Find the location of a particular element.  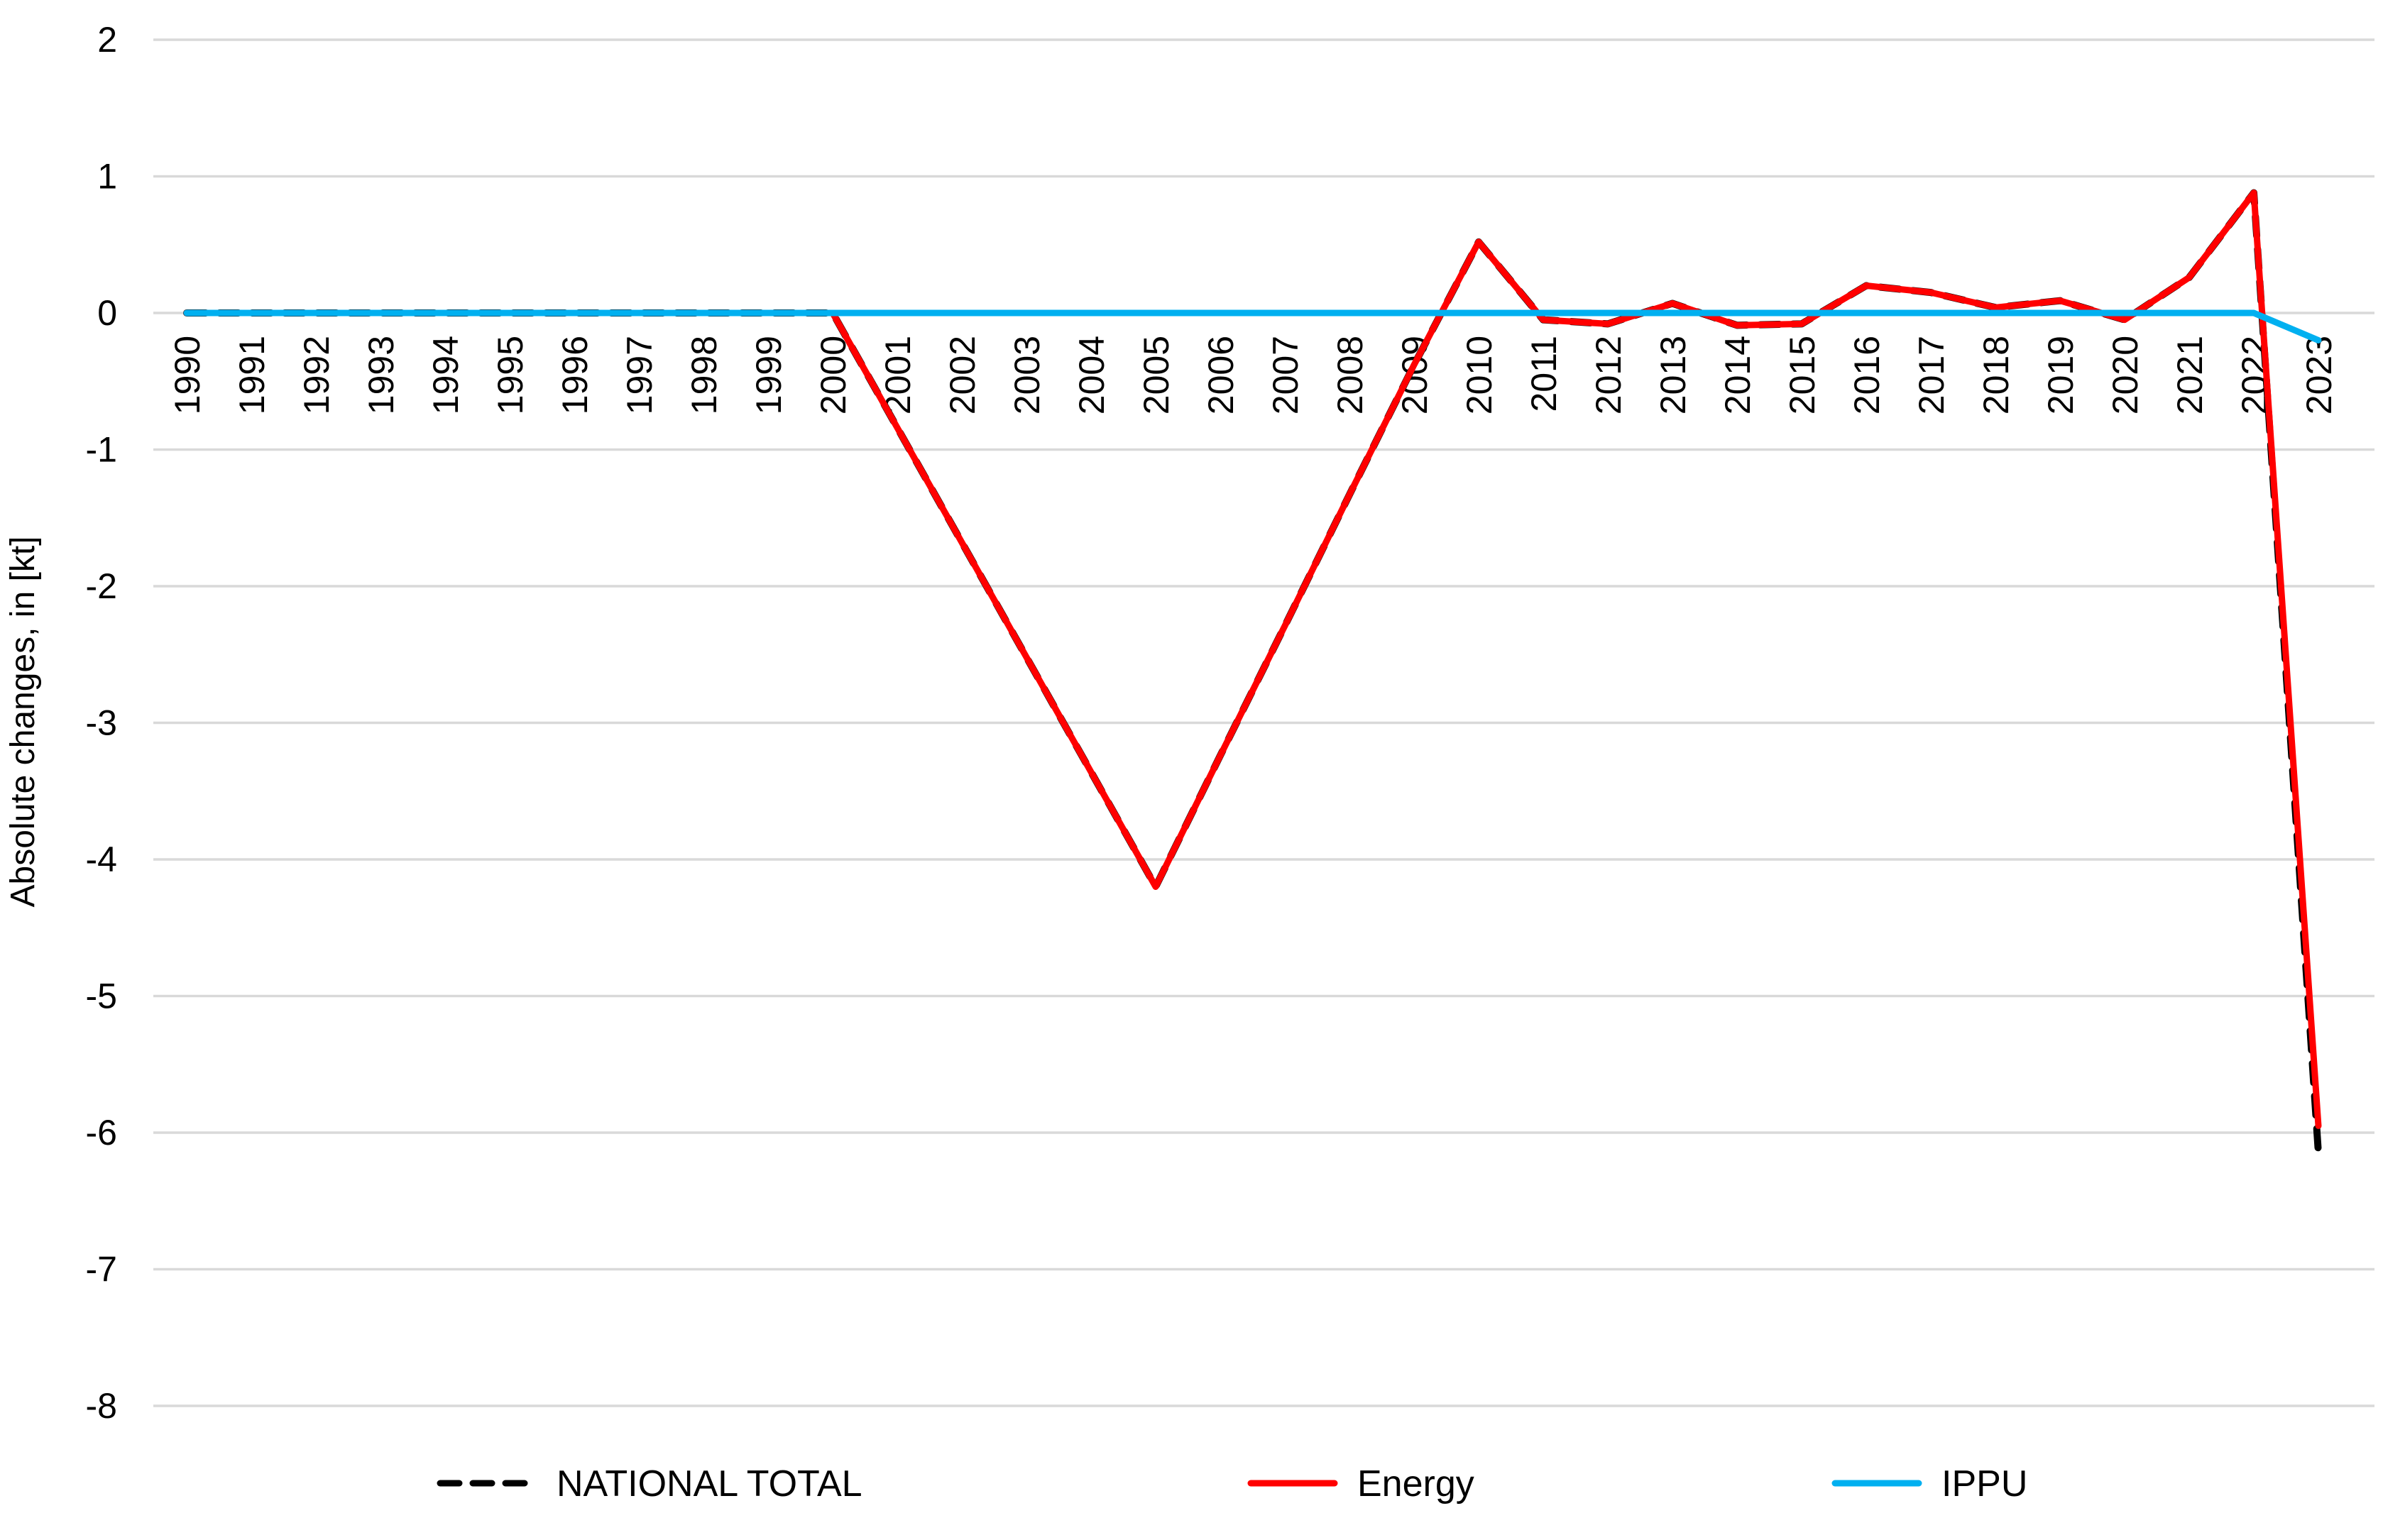

x-year-label-1991: 1991 is located at coordinates (252, 375).